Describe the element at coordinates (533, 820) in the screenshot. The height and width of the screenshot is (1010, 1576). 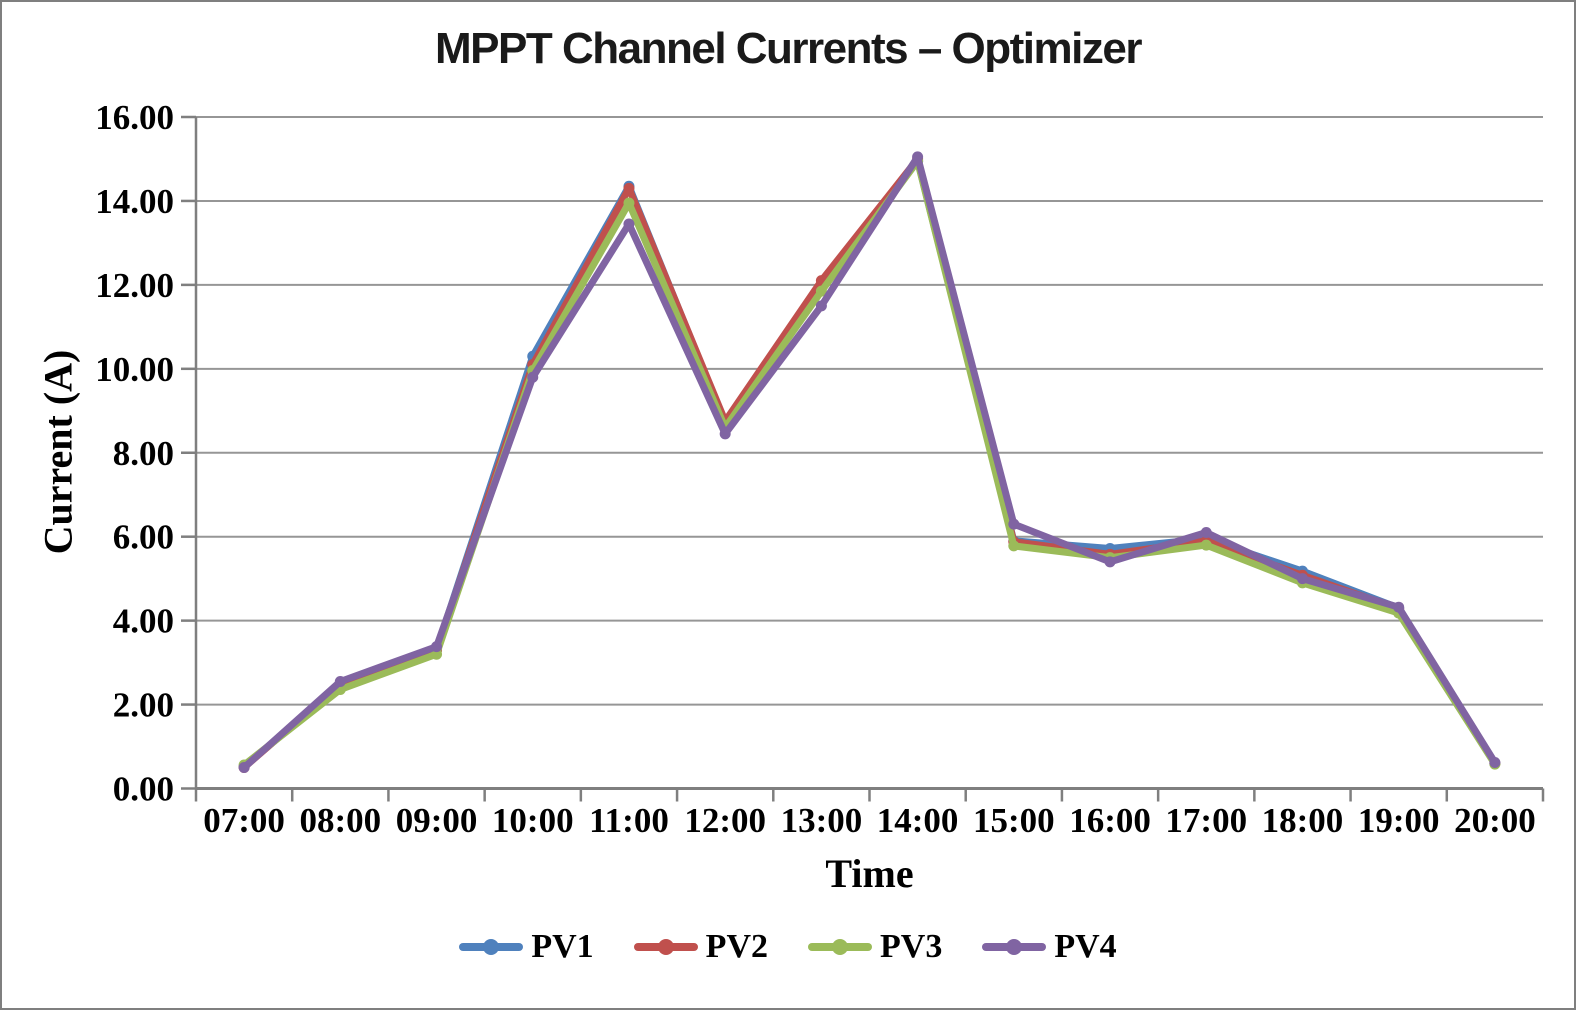
I see `x-tick-label: 10:00` at that location.